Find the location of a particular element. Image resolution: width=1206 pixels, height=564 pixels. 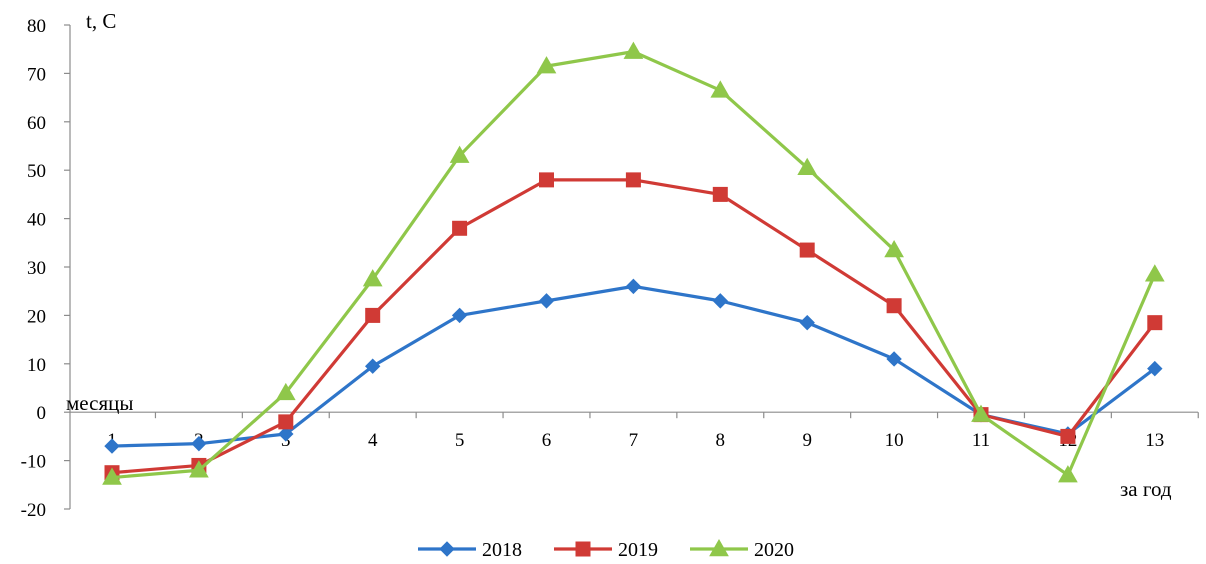

y-tick-label: 0 is located at coordinates (42, 413).